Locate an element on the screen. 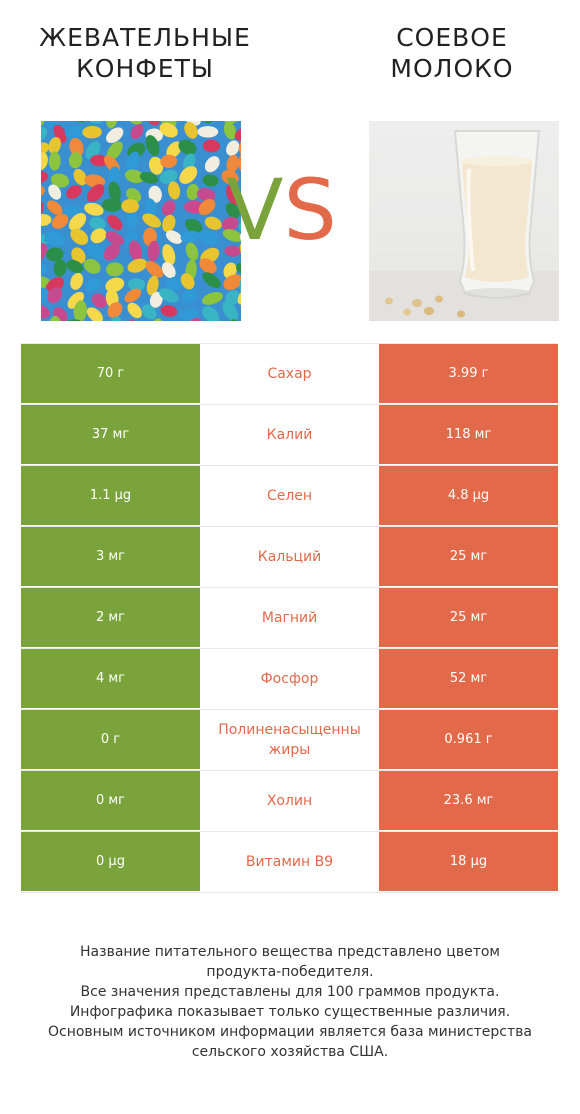 Image resolution: width=580 pixels, height=1114 pixels. nutrient-name: Кальций is located at coordinates (289, 556).